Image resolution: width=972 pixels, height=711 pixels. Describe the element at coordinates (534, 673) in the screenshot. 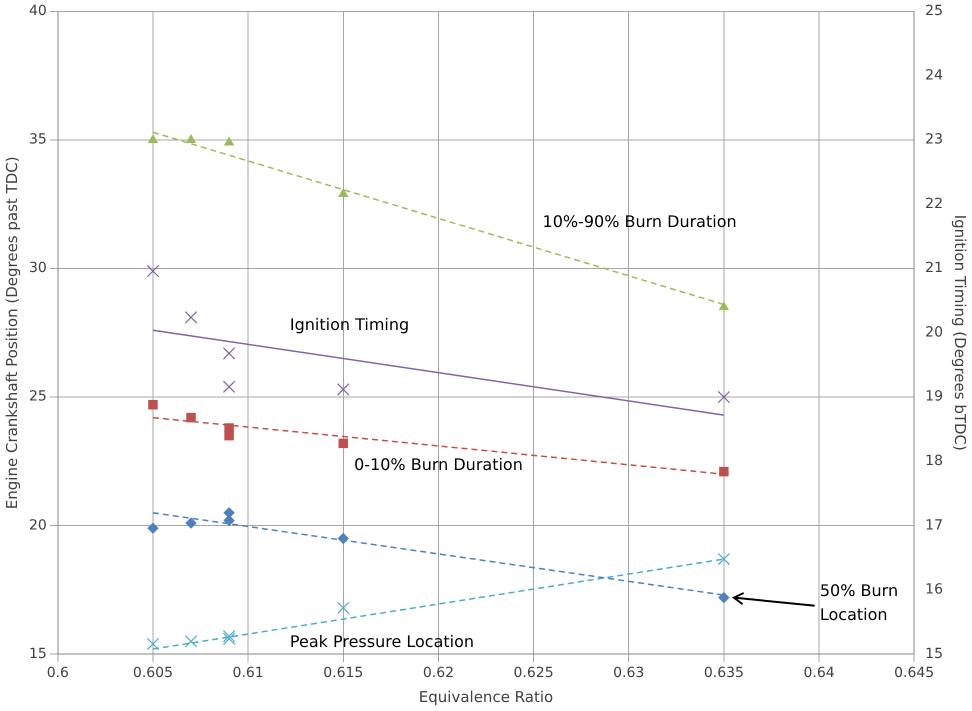

I see `x-tick-label: 0.625` at that location.